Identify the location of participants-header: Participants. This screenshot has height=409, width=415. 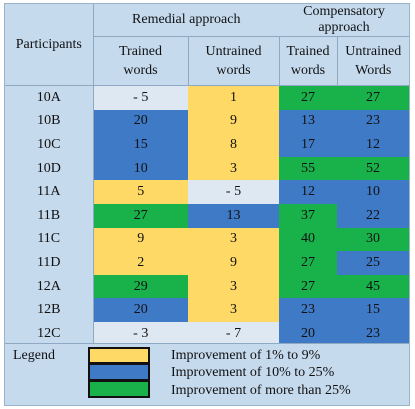
(49, 45).